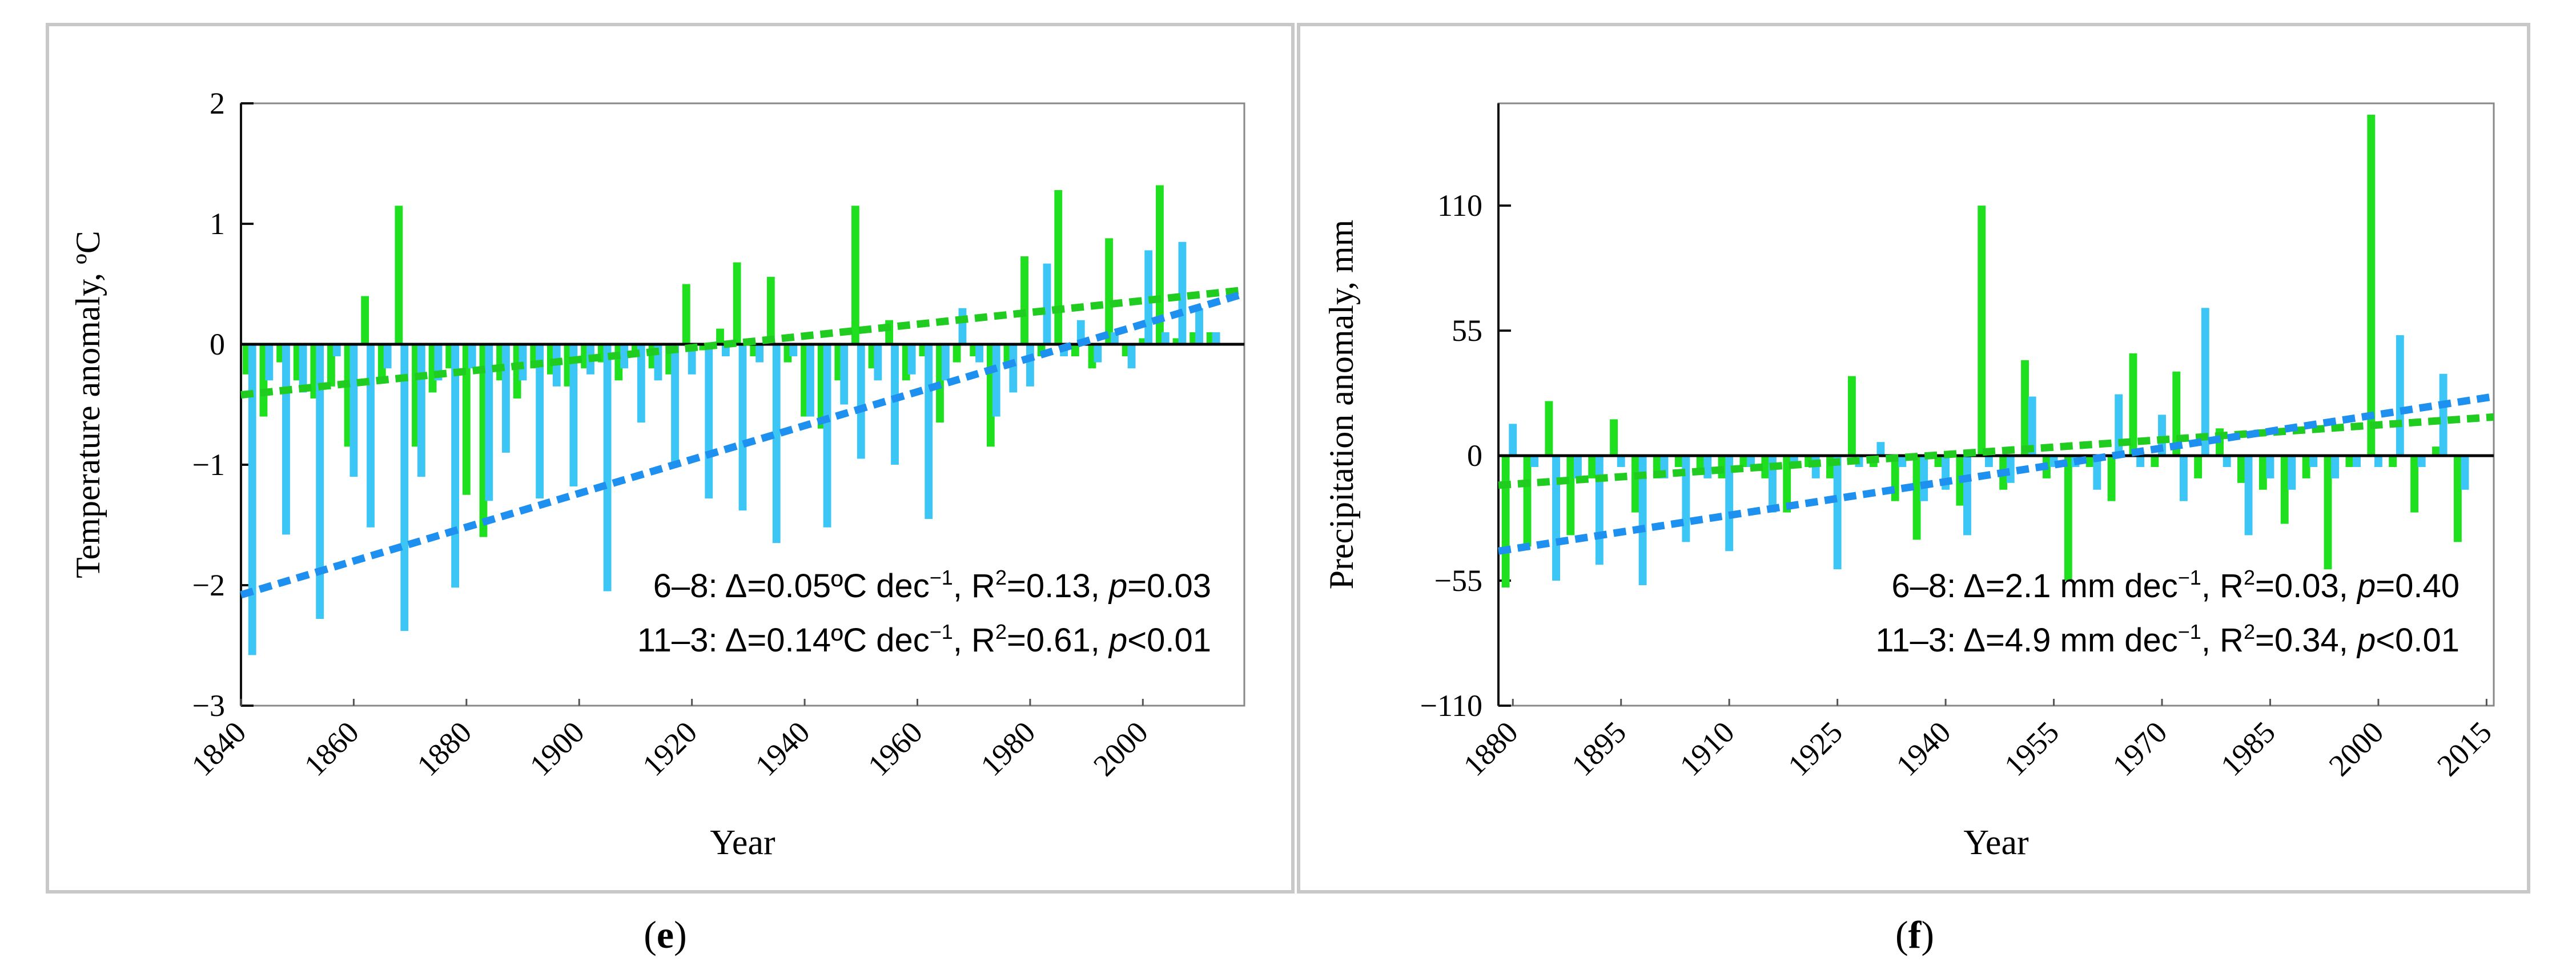 Image resolution: width=2576 pixels, height=978 pixels. What do you see at coordinates (1707, 749) in the screenshot?
I see `chart-f-x-tick-label: 1910` at bounding box center [1707, 749].